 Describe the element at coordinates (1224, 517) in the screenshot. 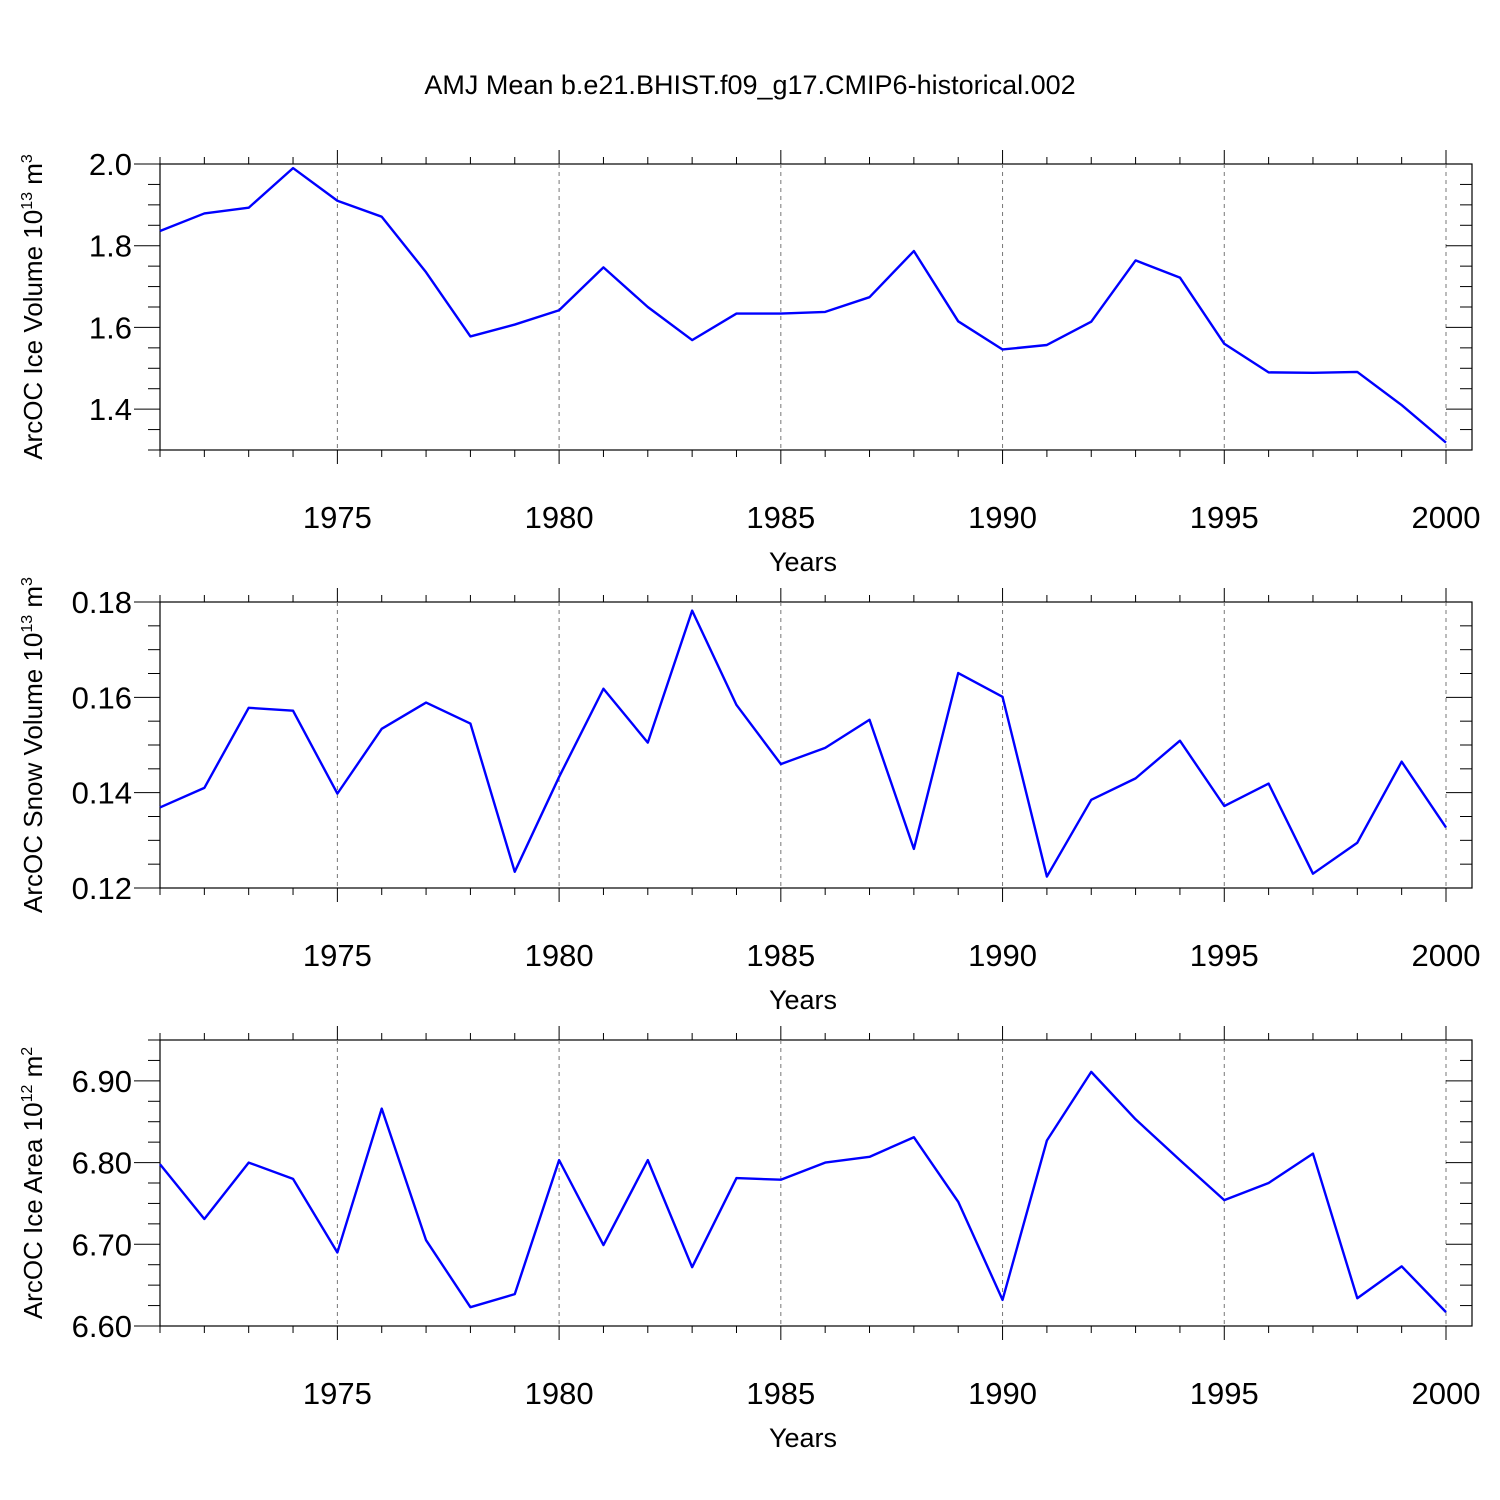

I see `panel-1-x-tick-label: 1995` at that location.